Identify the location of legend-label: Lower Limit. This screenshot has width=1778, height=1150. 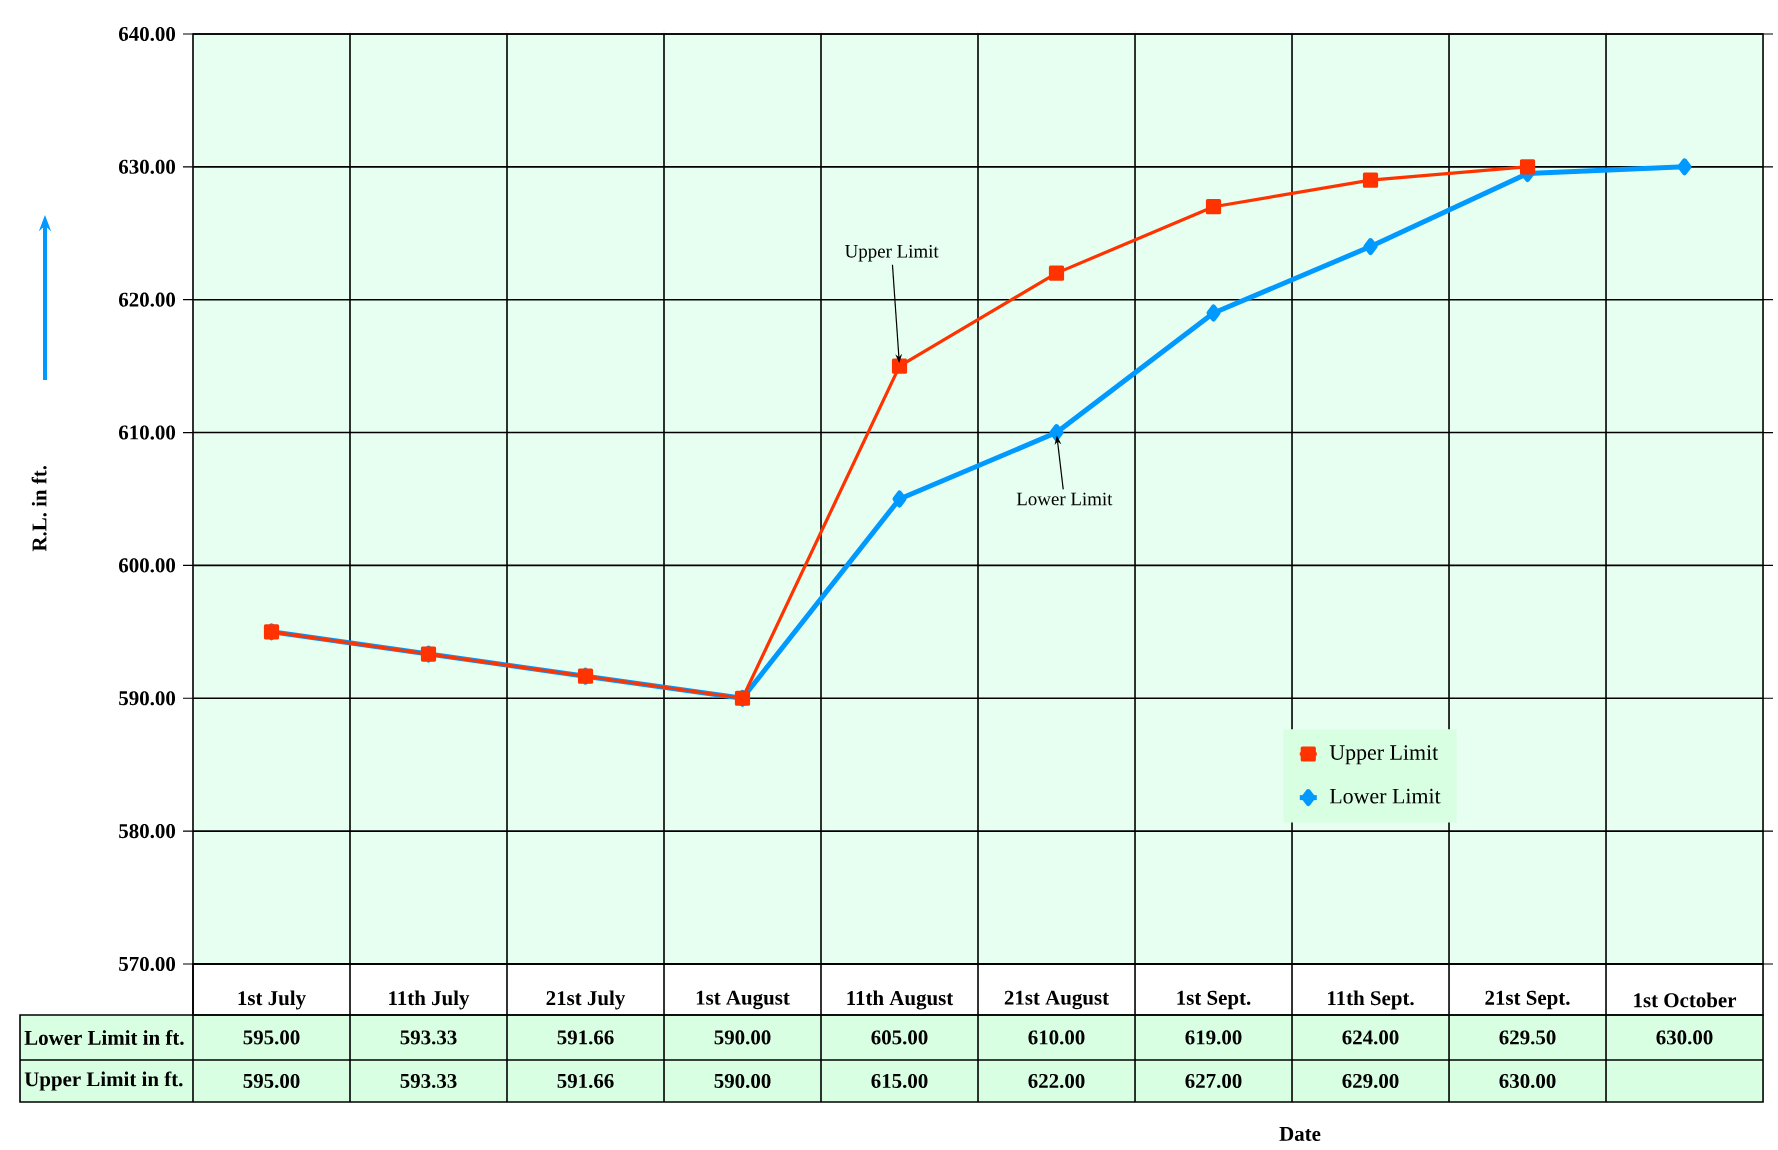
(1385, 796).